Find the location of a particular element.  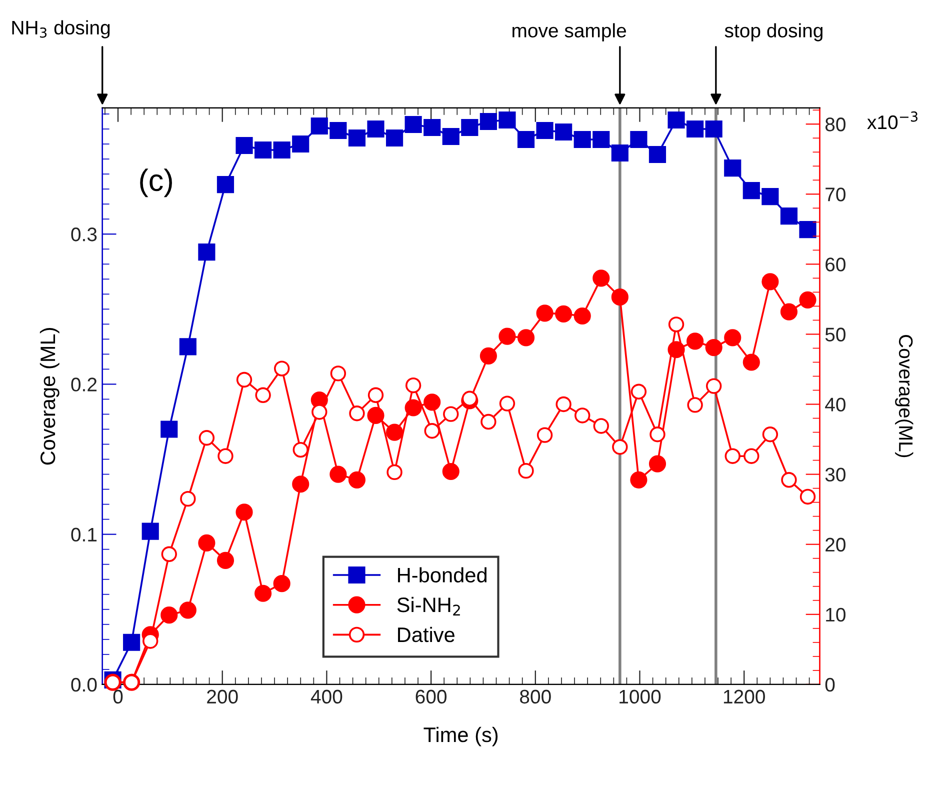

y-tick-label: 0.2 is located at coordinates (84, 385).